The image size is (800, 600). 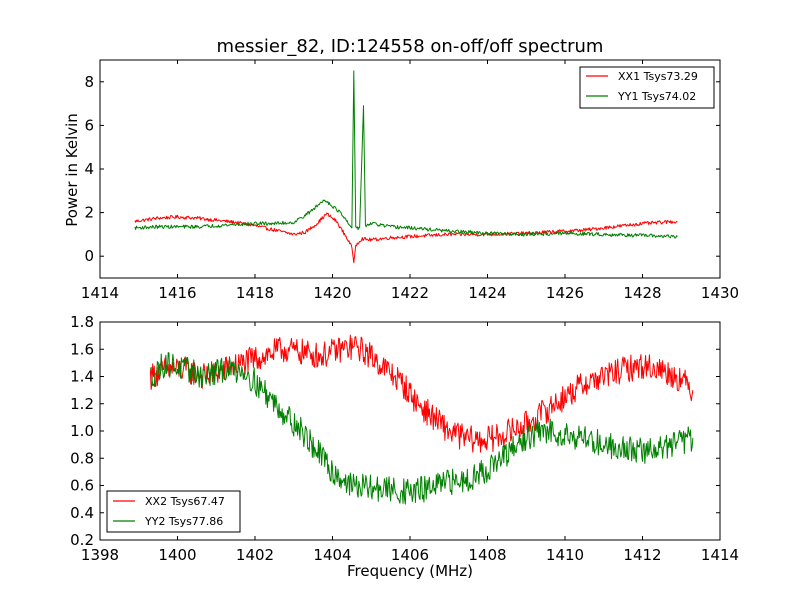 What do you see at coordinates (332, 293) in the screenshot?
I see `x-tick-label: 1420` at bounding box center [332, 293].